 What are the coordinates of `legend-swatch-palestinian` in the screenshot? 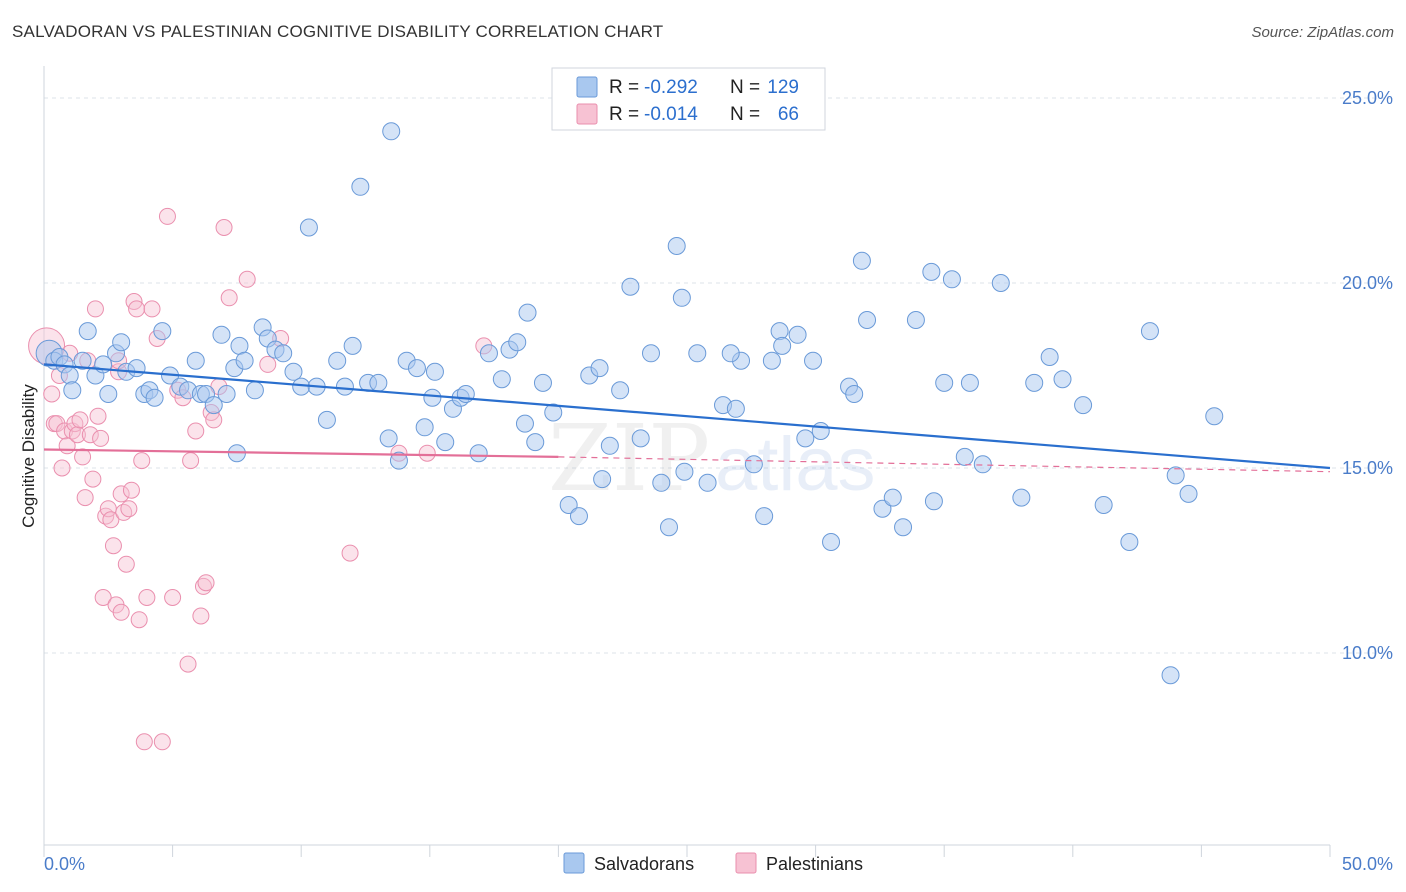 It's located at (587, 114).